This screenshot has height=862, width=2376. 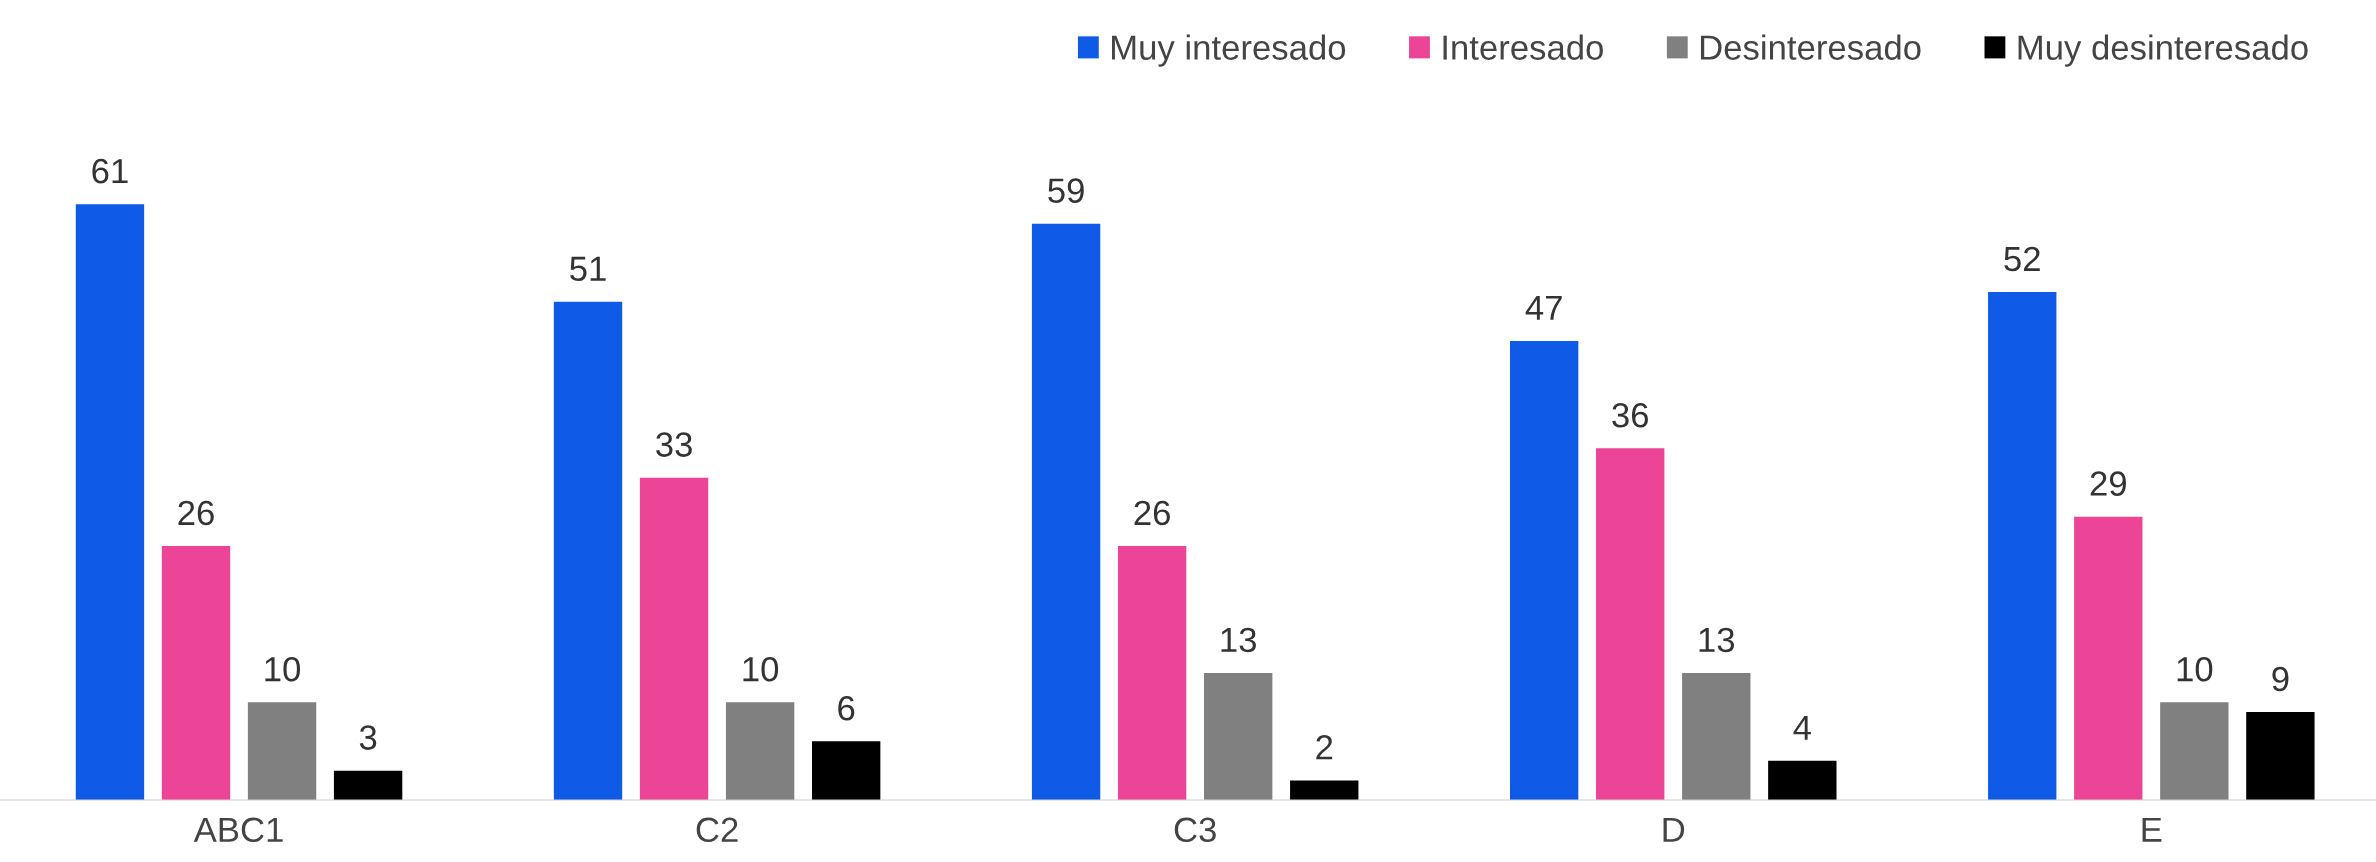 What do you see at coordinates (1523, 47) in the screenshot?
I see `legend-label: Interesado` at bounding box center [1523, 47].